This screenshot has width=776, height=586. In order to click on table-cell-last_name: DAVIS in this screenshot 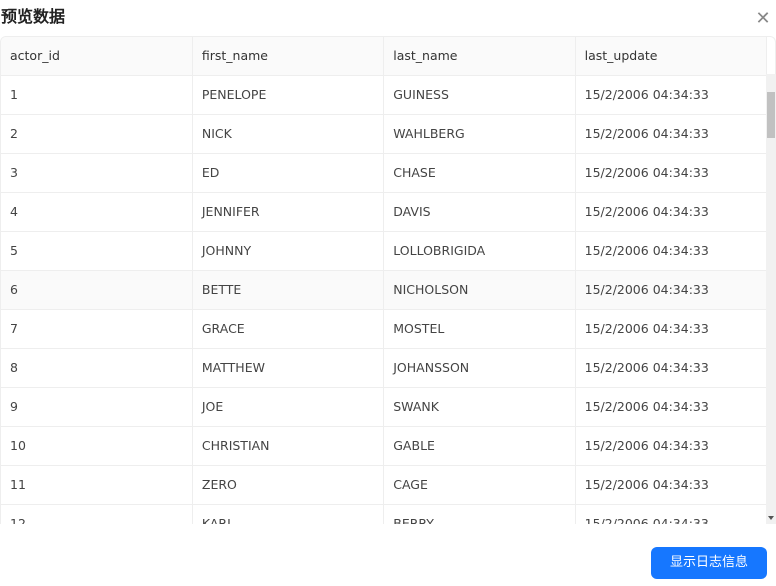, I will do `click(479, 212)`.